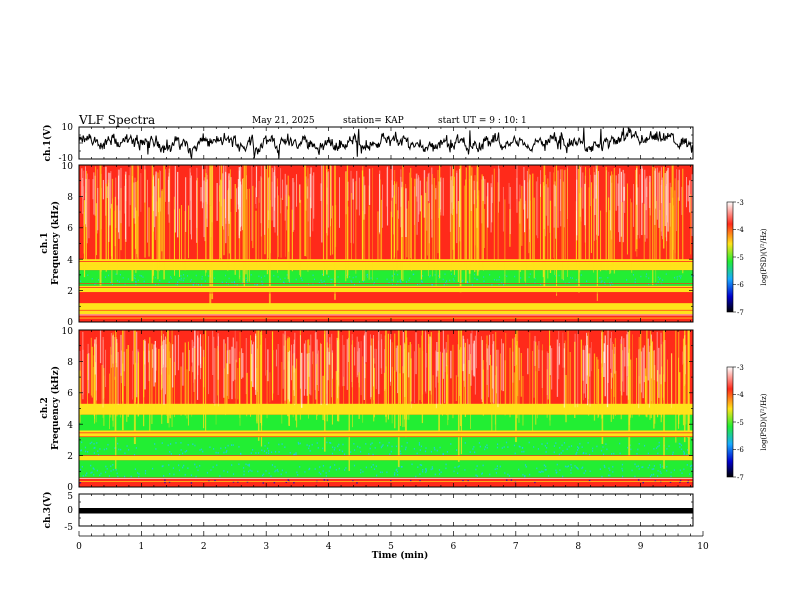  Describe the element at coordinates (740, 423) in the screenshot. I see `ch2-colorbar-tick-m5: -5` at that location.